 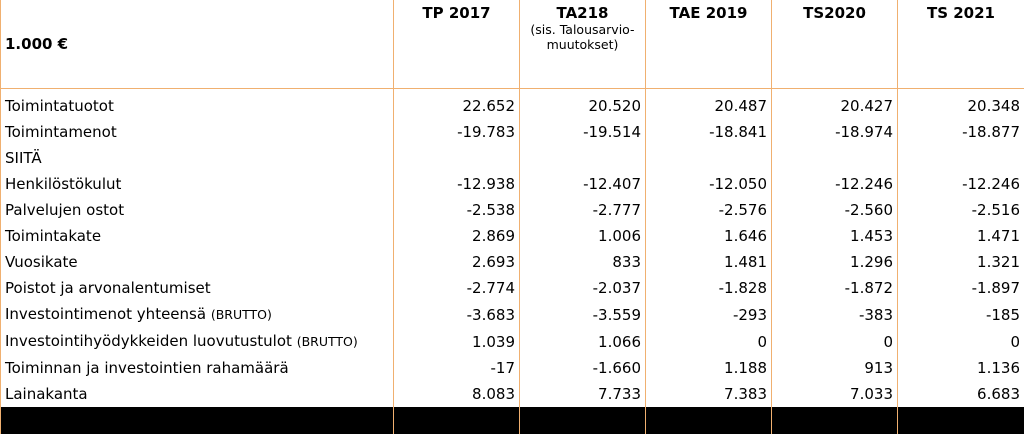 I want to click on row-label-cell: Vuosikate, so click(x=197, y=262).